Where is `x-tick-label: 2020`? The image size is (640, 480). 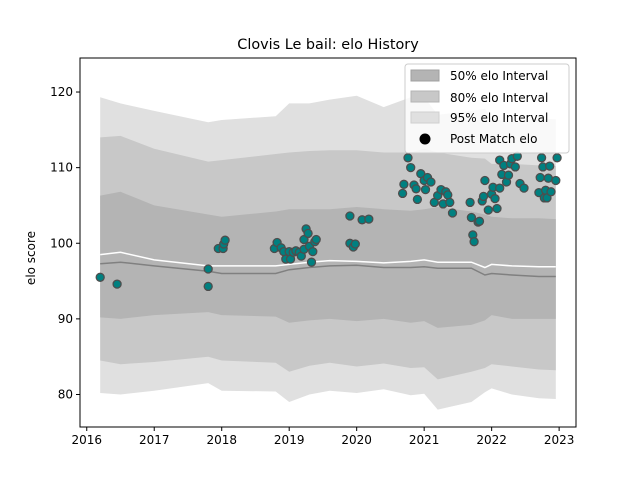
x-tick-label: 2020 is located at coordinates (356, 440).